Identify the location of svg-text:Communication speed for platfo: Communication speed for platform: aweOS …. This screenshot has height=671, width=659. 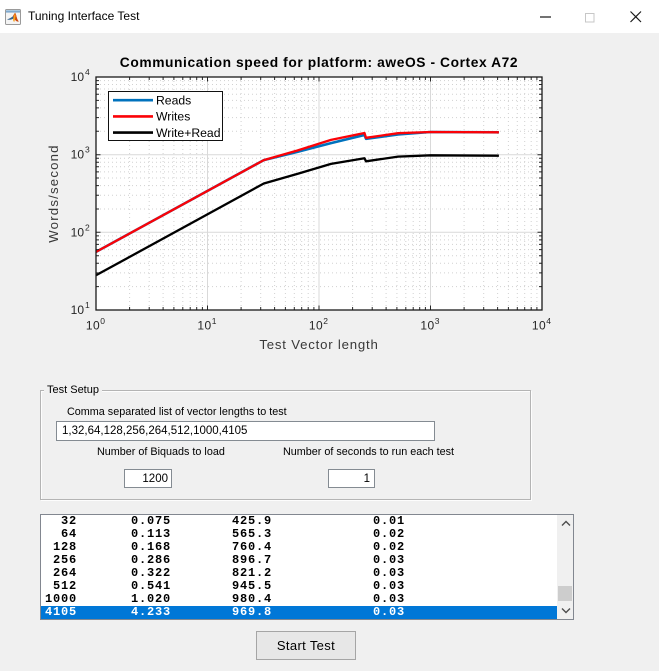
(319, 62).